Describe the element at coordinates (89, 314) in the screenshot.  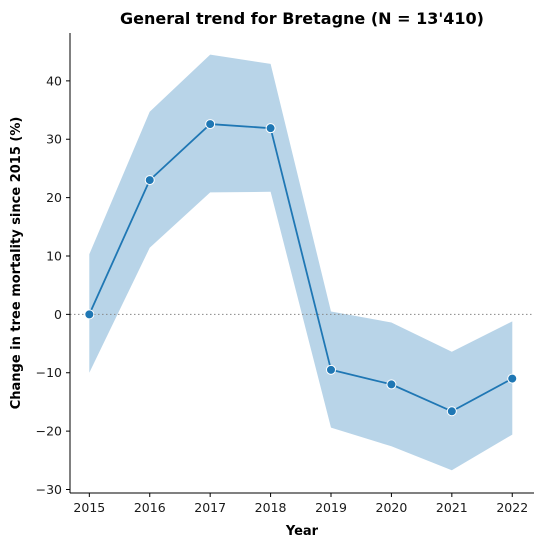
I see `data-point-2015` at that location.